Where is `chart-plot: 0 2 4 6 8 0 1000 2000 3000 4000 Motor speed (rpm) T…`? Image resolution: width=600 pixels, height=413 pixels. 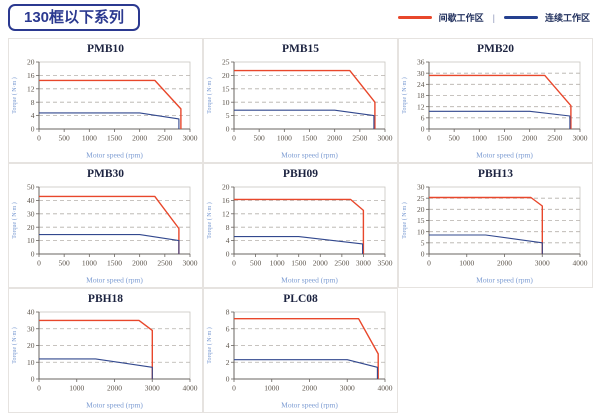 chart-plot: 0 2 4 6 8 0 1000 2000 3000 4000 Motor speed (rpm) T… is located at coordinates (299, 359).